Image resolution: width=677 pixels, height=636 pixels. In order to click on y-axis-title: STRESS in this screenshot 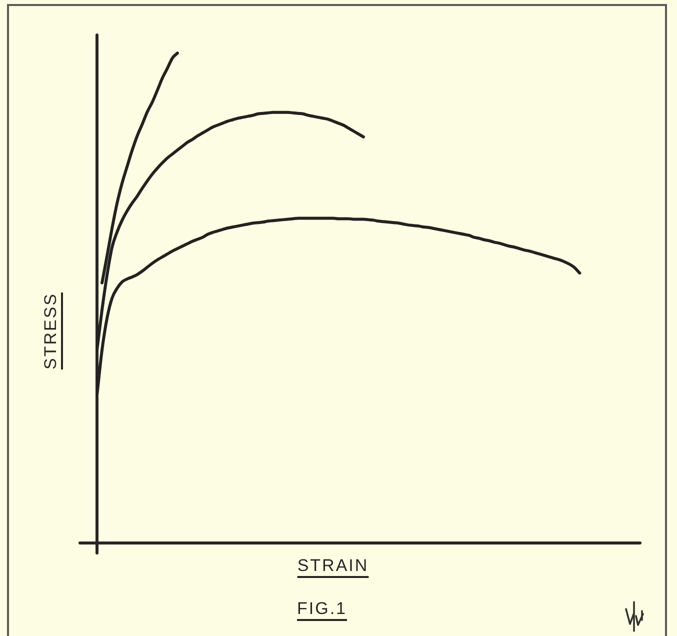, I will do `click(51, 331)`.